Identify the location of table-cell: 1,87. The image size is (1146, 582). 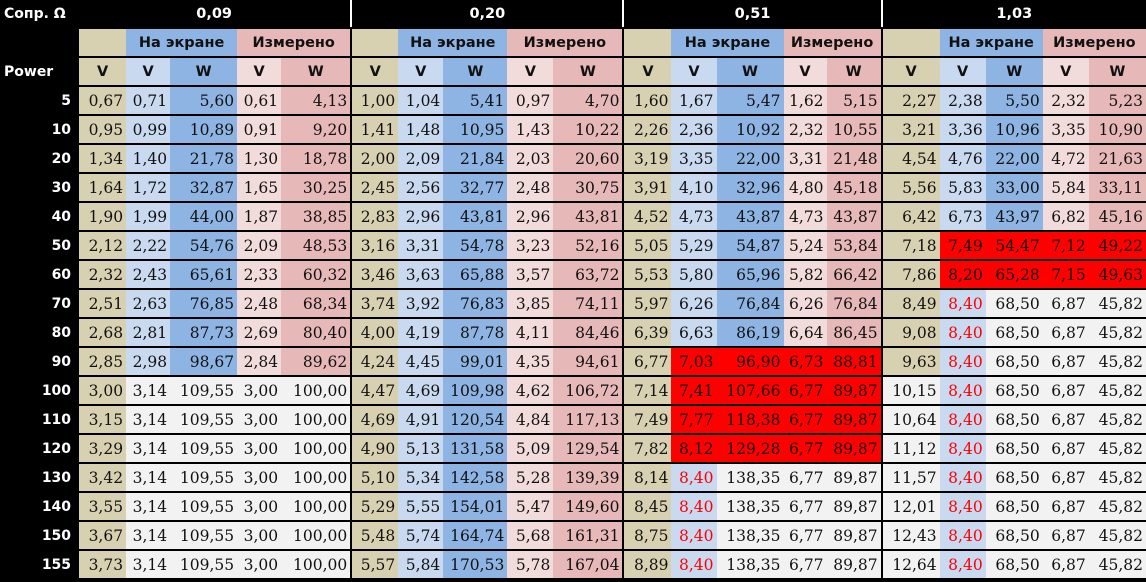
(259, 217).